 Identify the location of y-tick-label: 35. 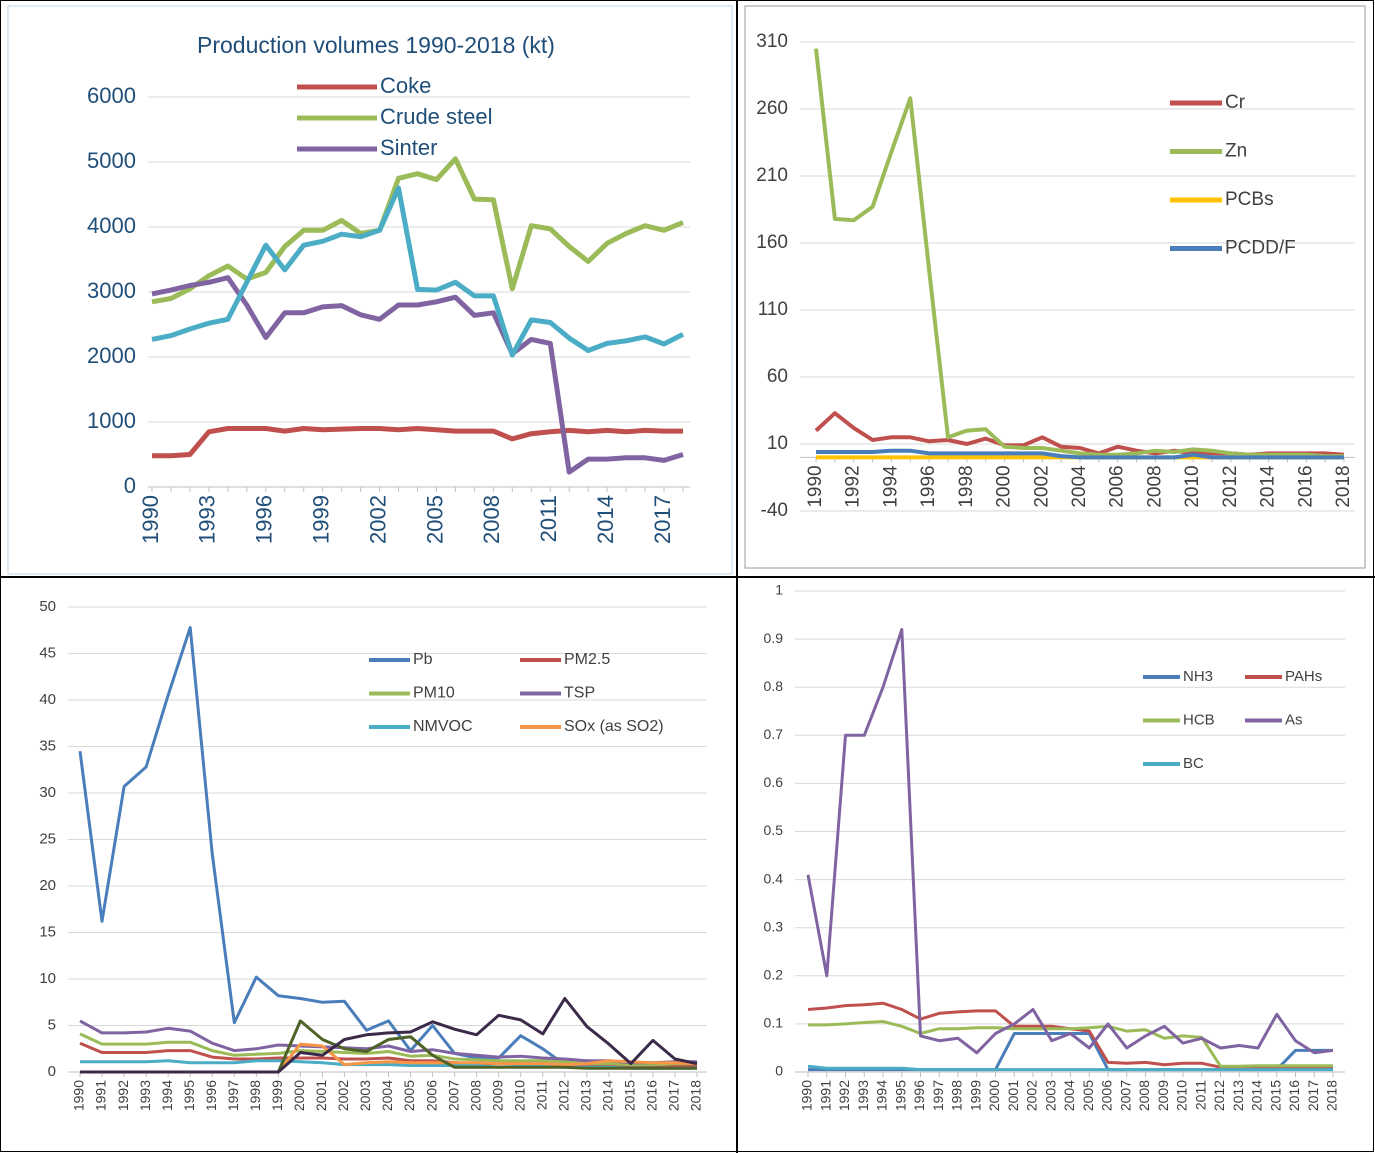
(47, 745).